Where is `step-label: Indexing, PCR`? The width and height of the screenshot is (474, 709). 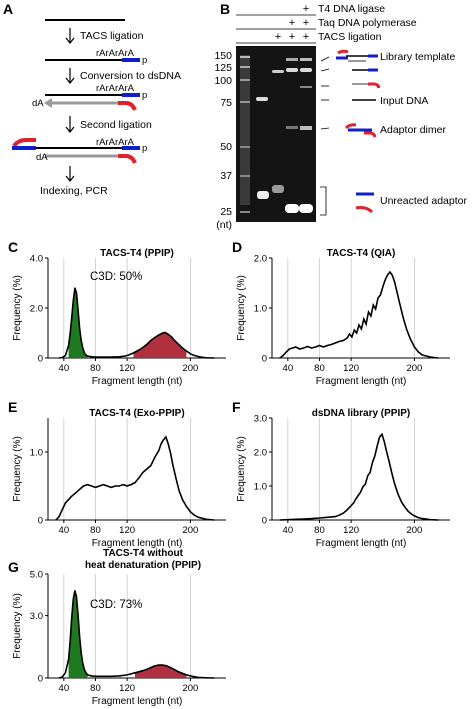
step-label: Indexing, PCR is located at coordinates (74, 191).